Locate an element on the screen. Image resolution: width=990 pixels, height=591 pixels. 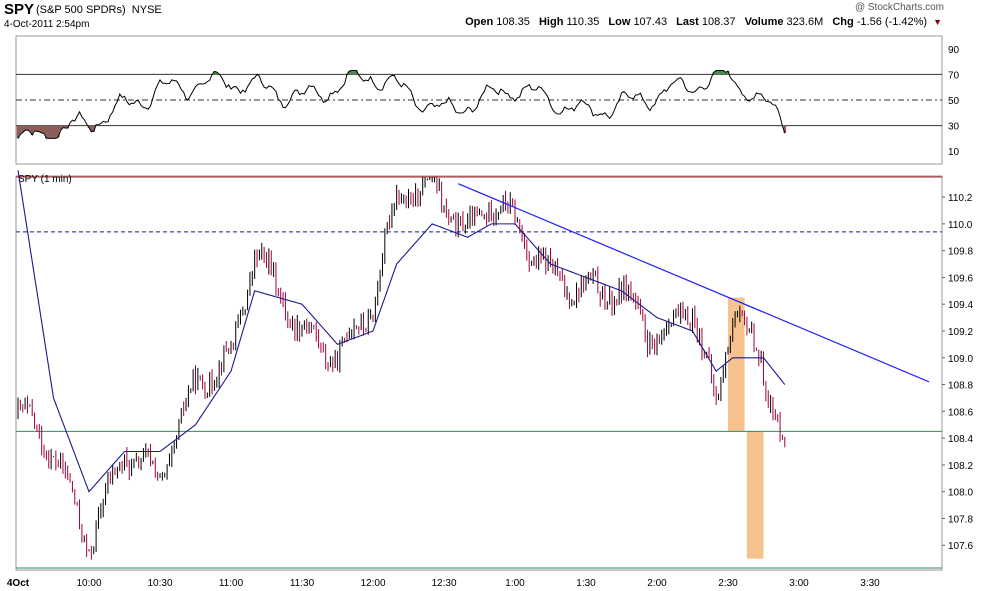
time-tick-label: 11:00 is located at coordinates (231, 583).